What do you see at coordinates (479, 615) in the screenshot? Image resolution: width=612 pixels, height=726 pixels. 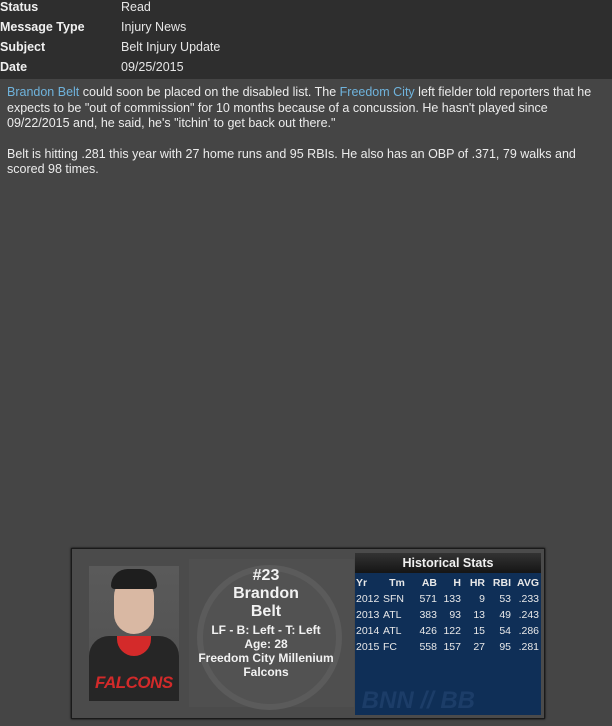 I see `stats-cell: 13` at bounding box center [479, 615].